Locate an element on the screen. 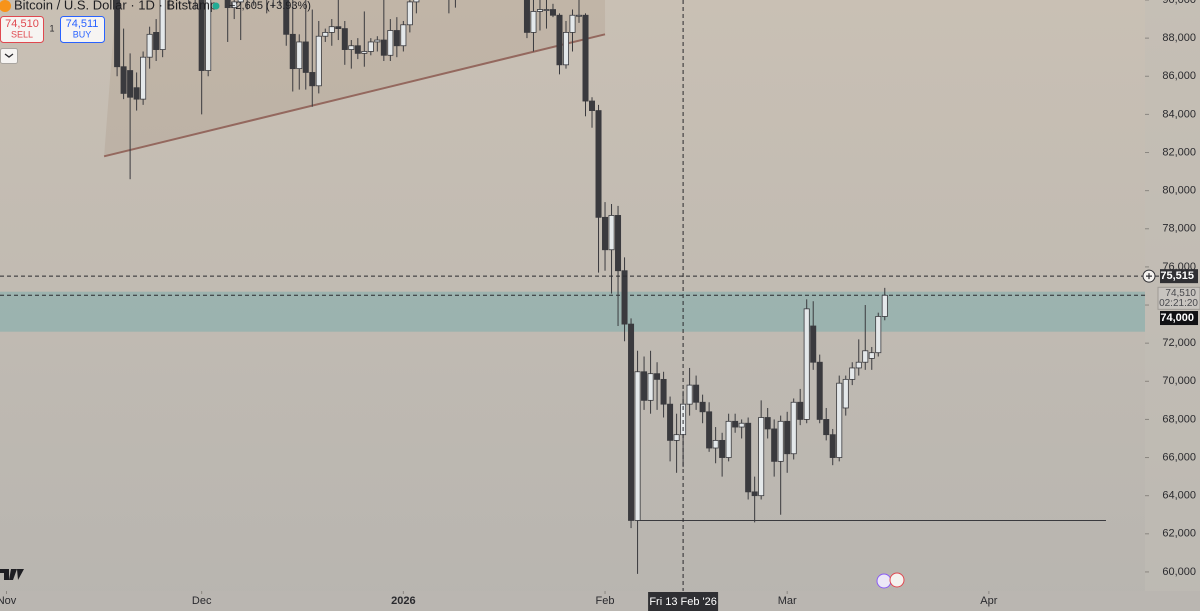  sell-button is located at coordinates (22, 29).